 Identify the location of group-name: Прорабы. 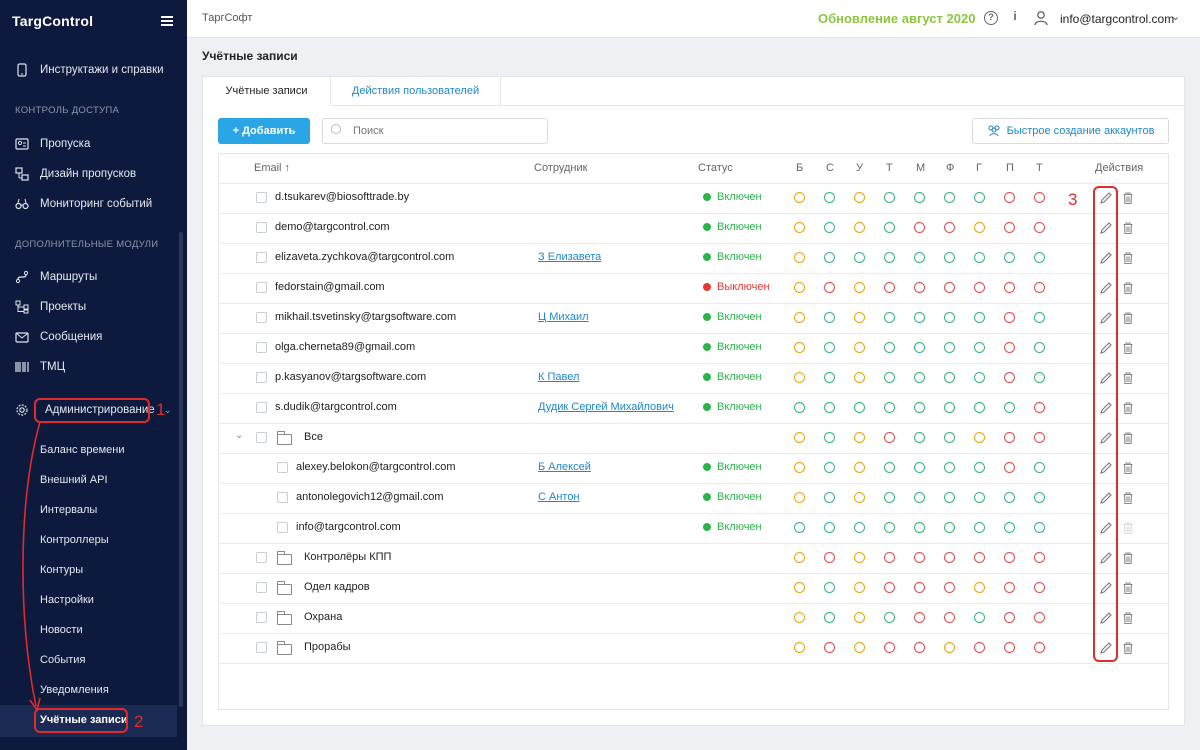
(327, 647).